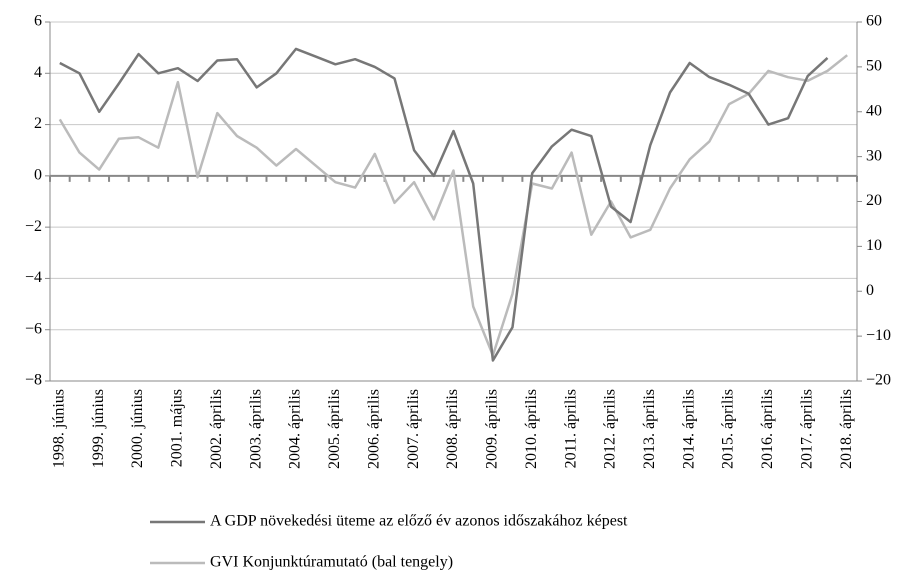  Describe the element at coordinates (874, 245) in the screenshot. I see `y2-tick-label: 10` at that location.